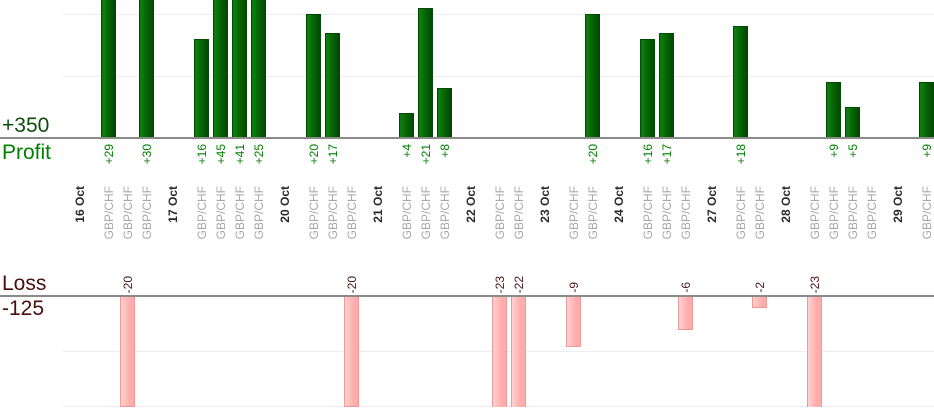  What do you see at coordinates (220, 154) in the screenshot?
I see `profit-value-label: +45` at bounding box center [220, 154].